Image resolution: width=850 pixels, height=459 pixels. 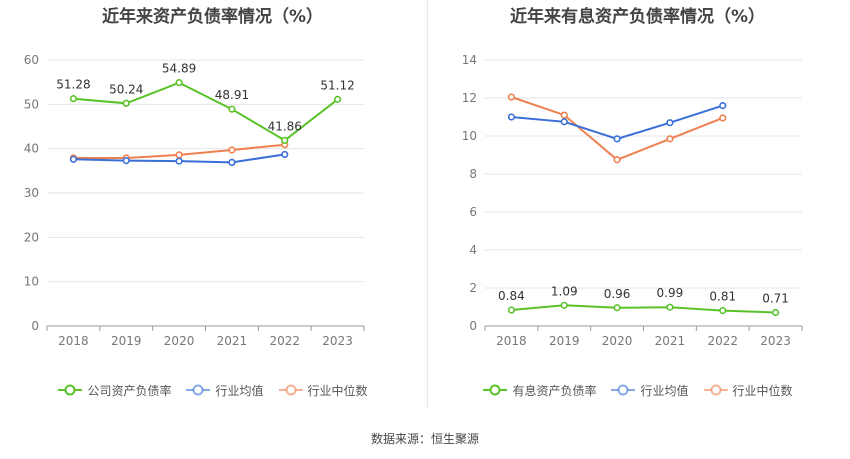 What do you see at coordinates (427, 204) in the screenshot?
I see `panel-divider` at bounding box center [427, 204].